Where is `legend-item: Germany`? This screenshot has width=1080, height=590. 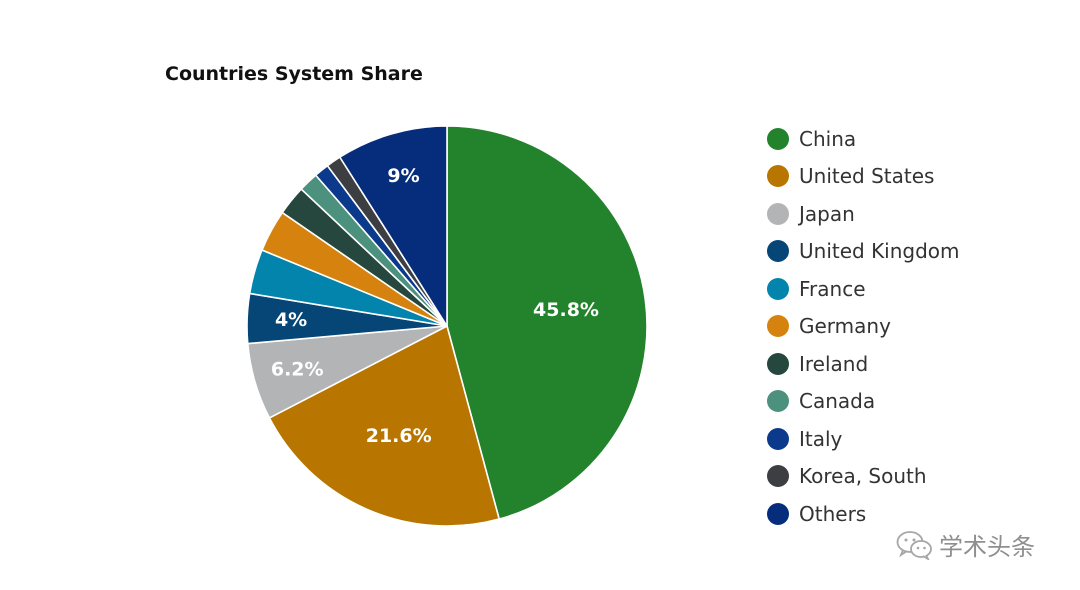
legend-item: Germany is located at coordinates (887, 327).